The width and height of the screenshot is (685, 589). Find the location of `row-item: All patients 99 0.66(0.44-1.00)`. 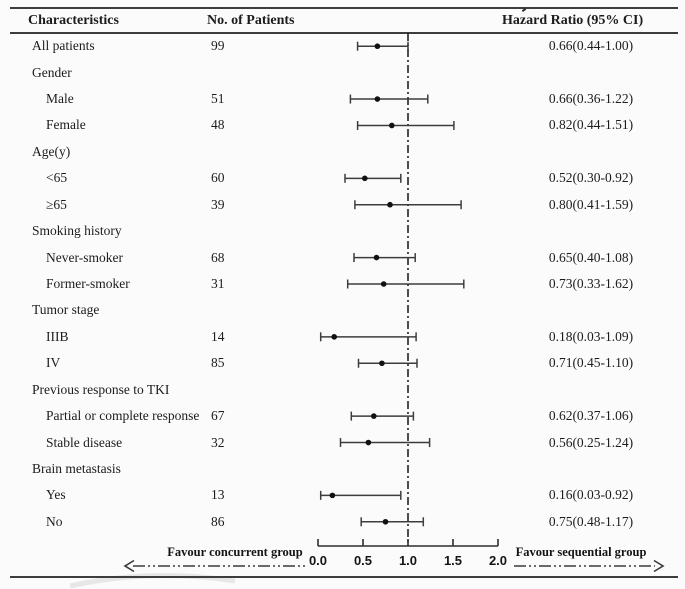

row-item: All patients 99 0.66(0.44-1.00) is located at coordinates (342, 46).